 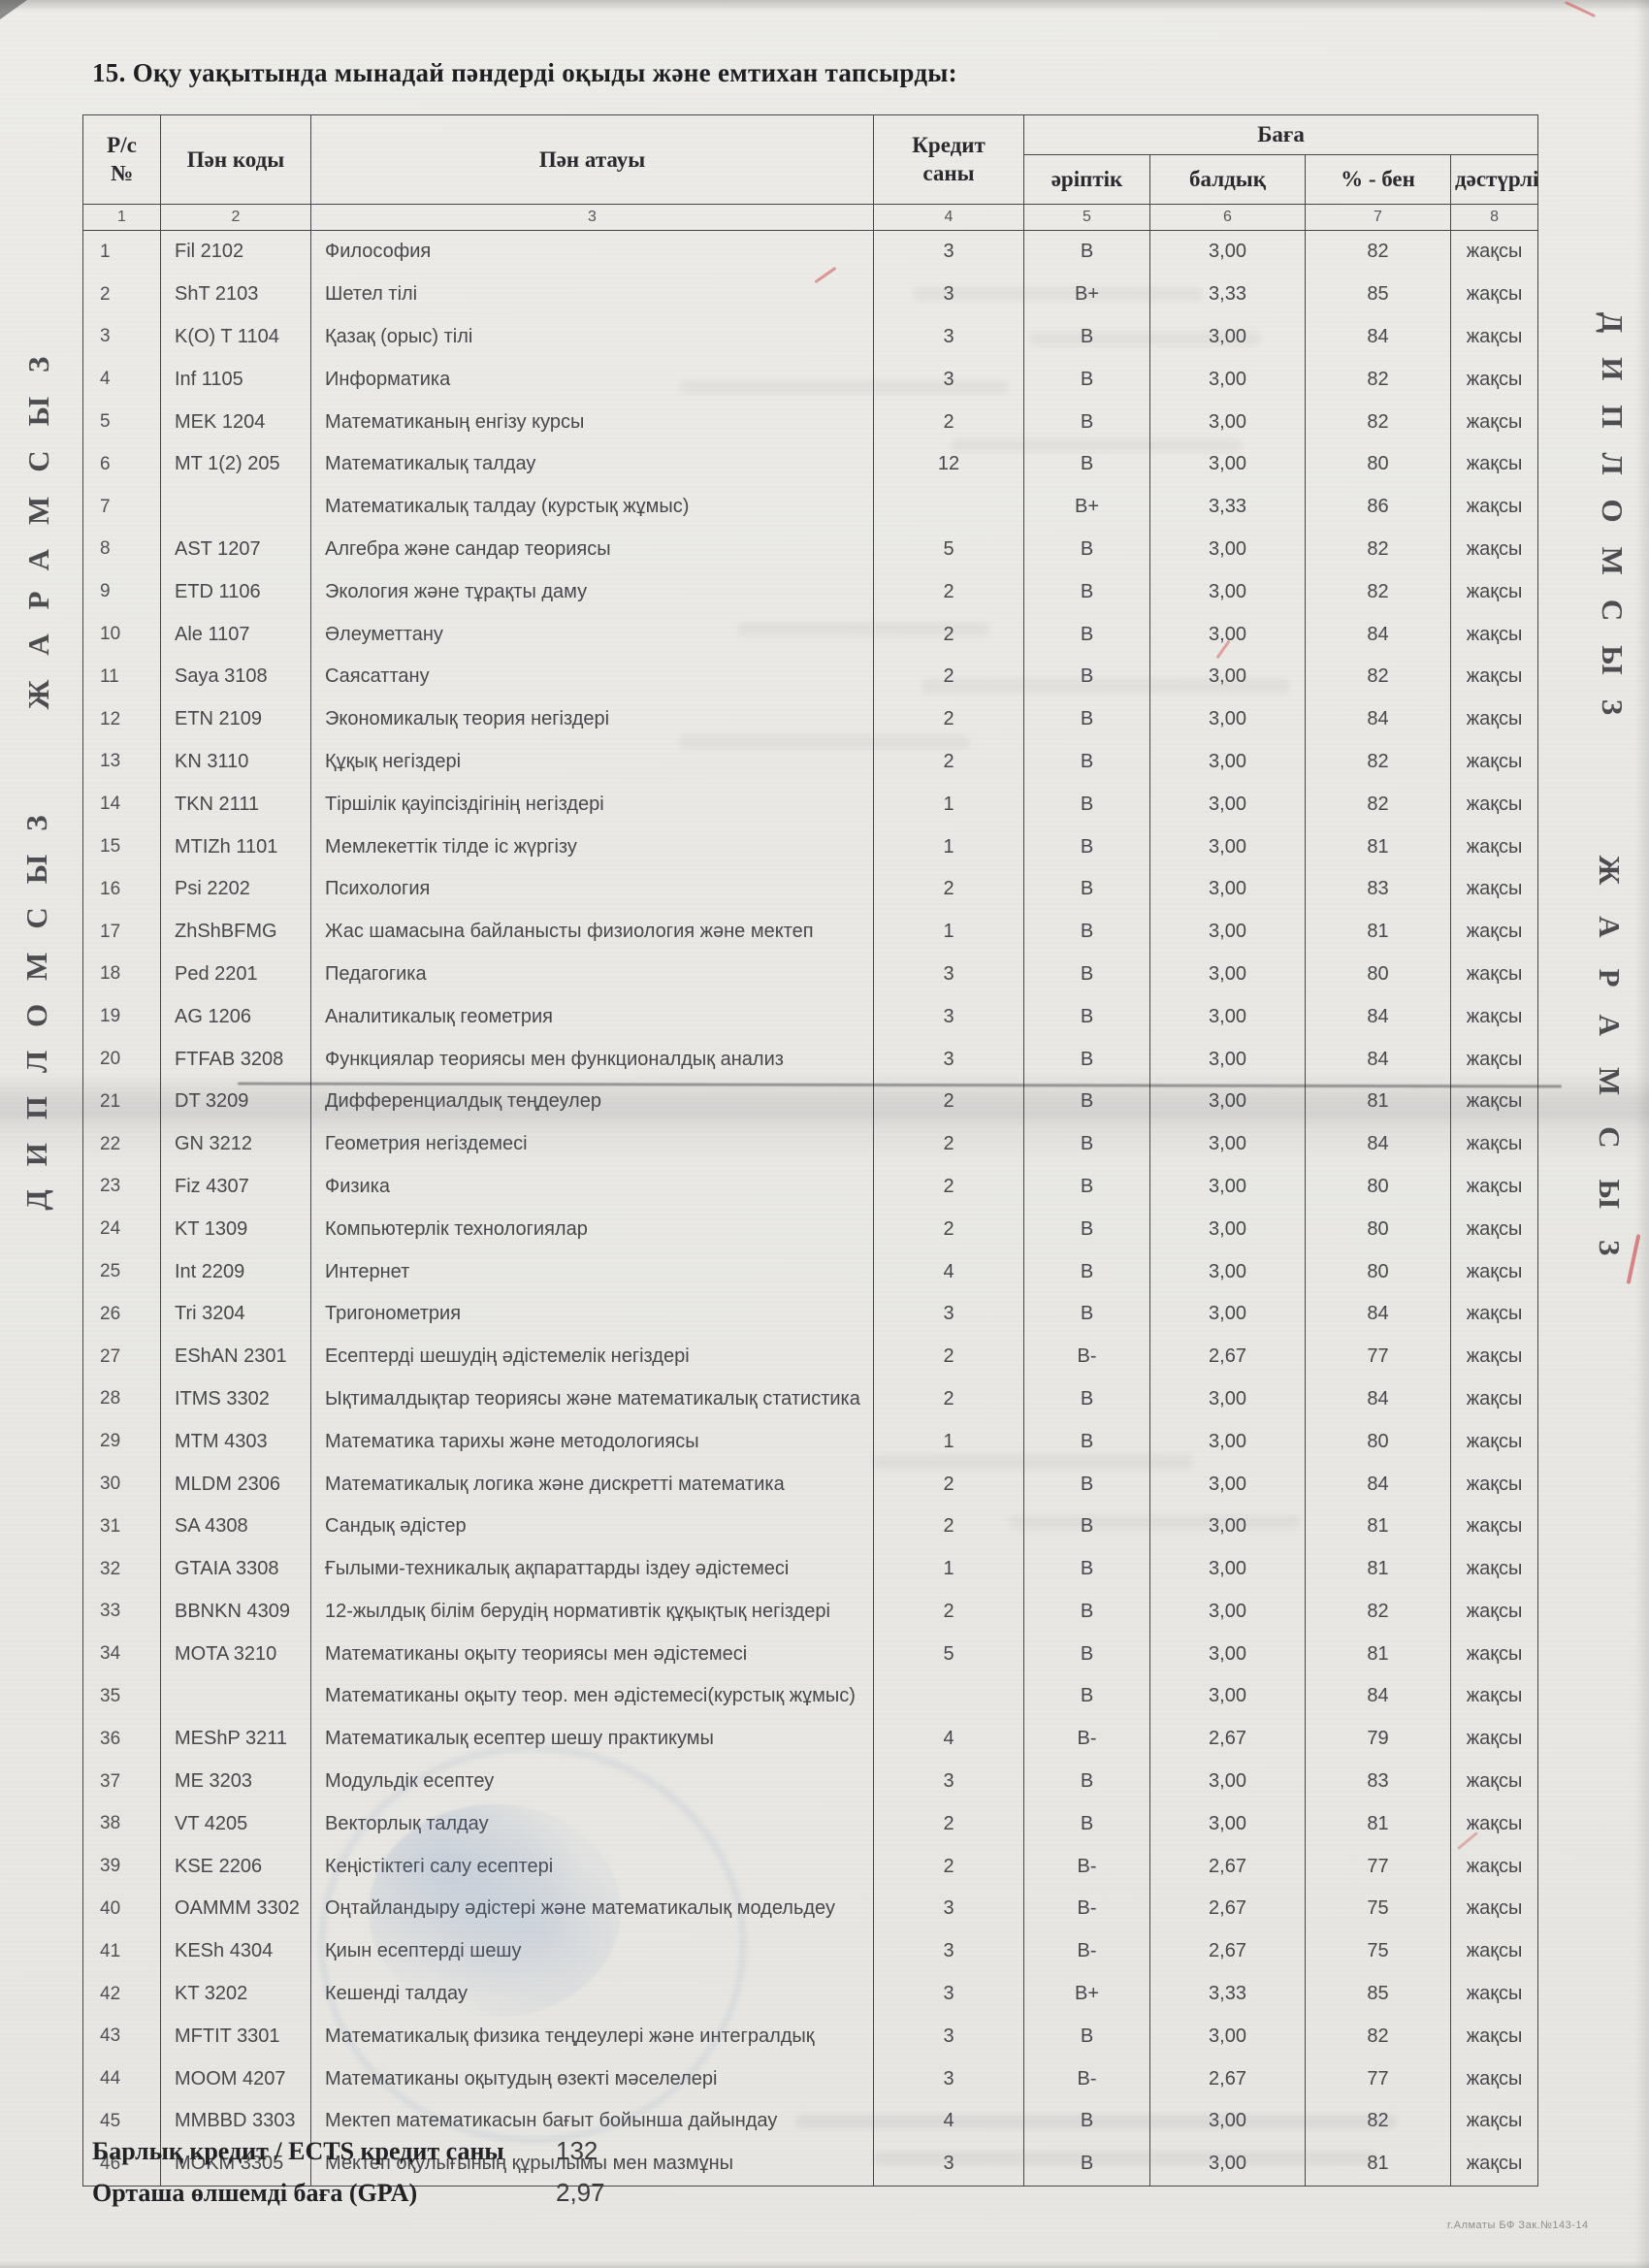 What do you see at coordinates (1227, 1867) in the screenshot?
I see `cell-score: 2,67` at bounding box center [1227, 1867].